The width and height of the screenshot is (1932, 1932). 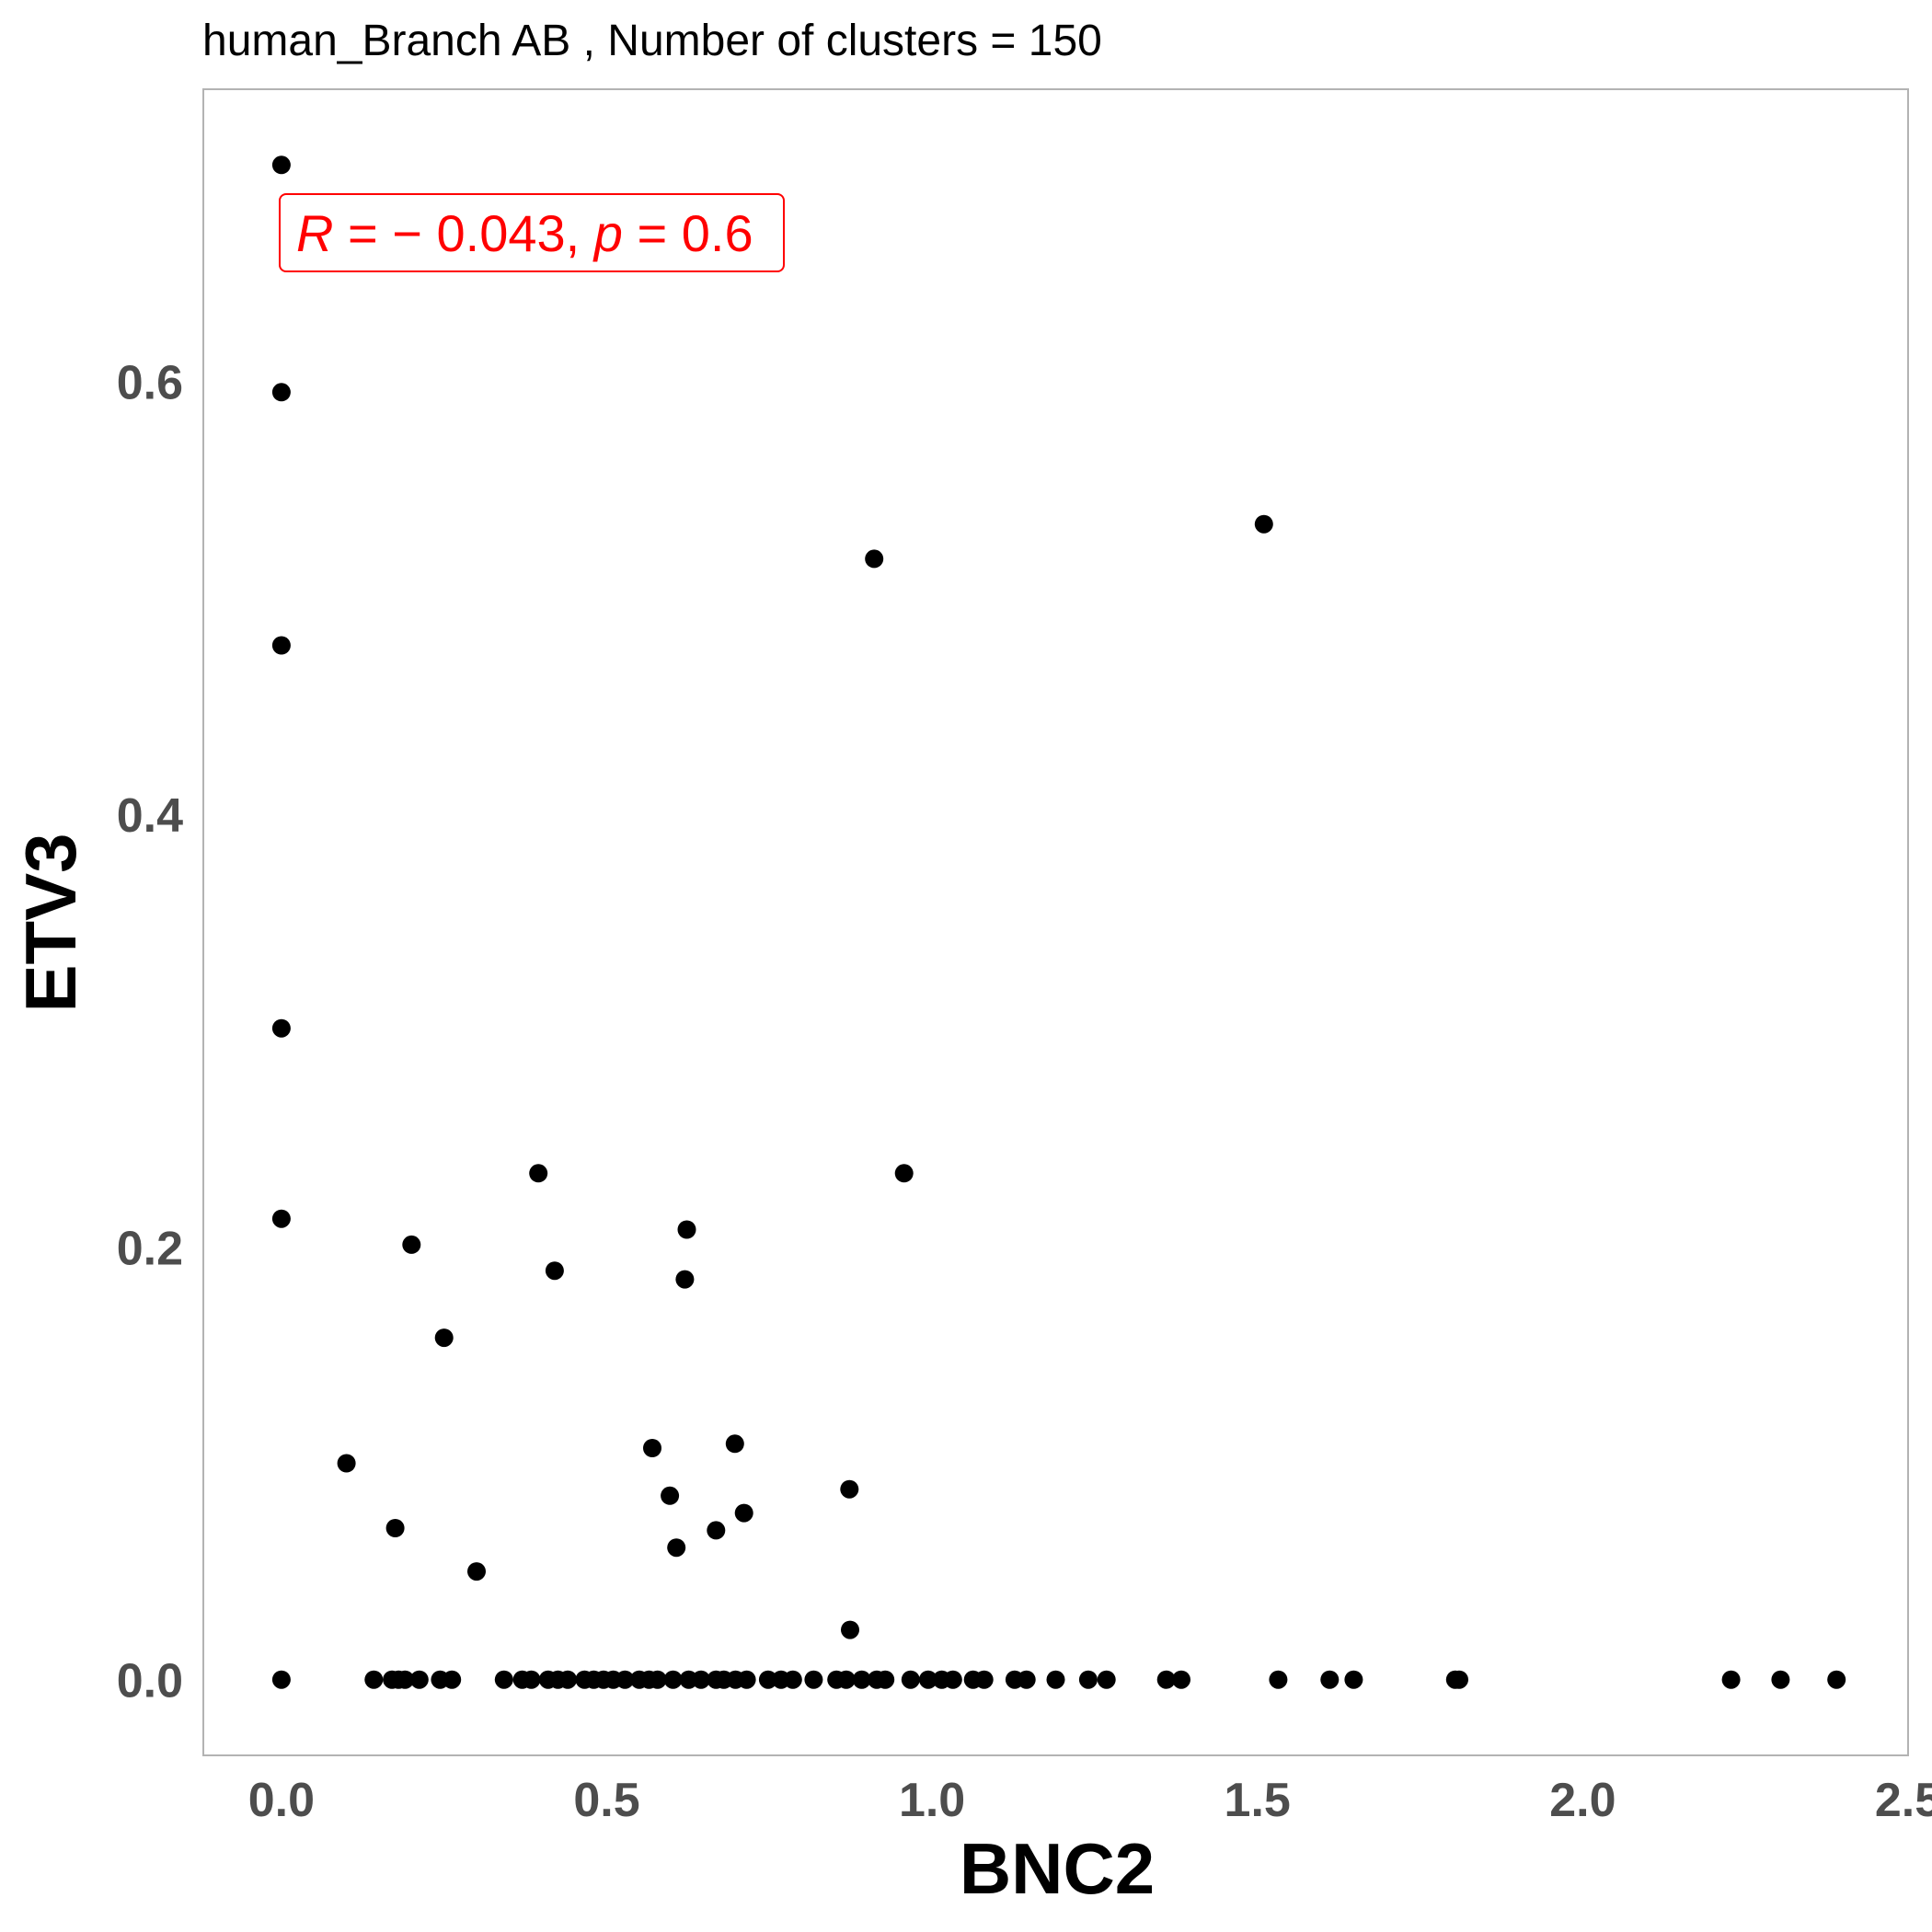 I want to click on y-tick-label: 0.4, so click(x=150, y=816).